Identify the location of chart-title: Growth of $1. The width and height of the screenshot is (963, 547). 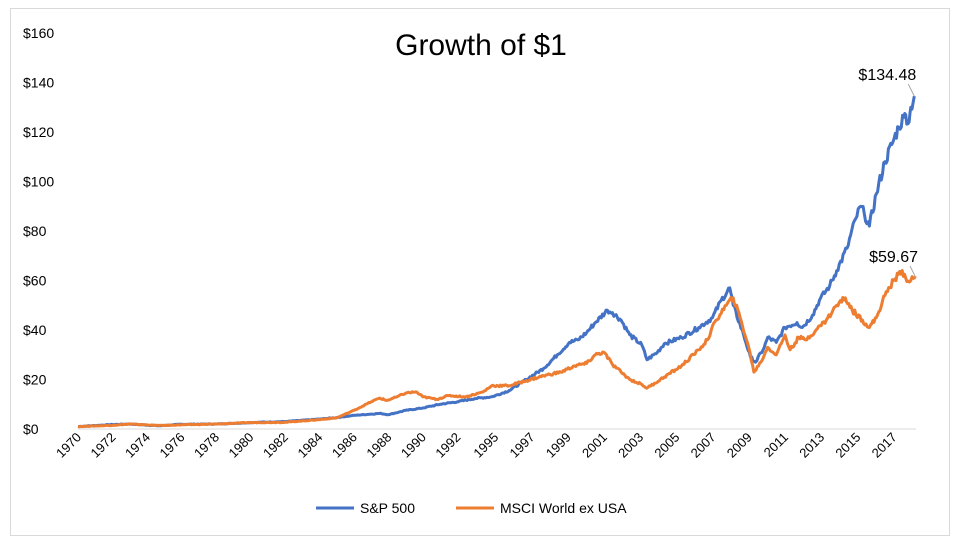
(481, 45).